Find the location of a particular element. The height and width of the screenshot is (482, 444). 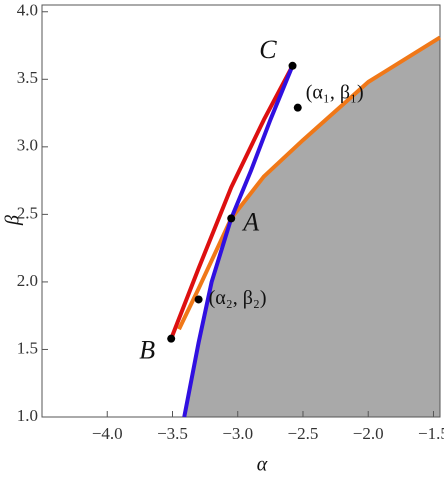

y-tick-label: 2.5 is located at coordinates (27, 212).